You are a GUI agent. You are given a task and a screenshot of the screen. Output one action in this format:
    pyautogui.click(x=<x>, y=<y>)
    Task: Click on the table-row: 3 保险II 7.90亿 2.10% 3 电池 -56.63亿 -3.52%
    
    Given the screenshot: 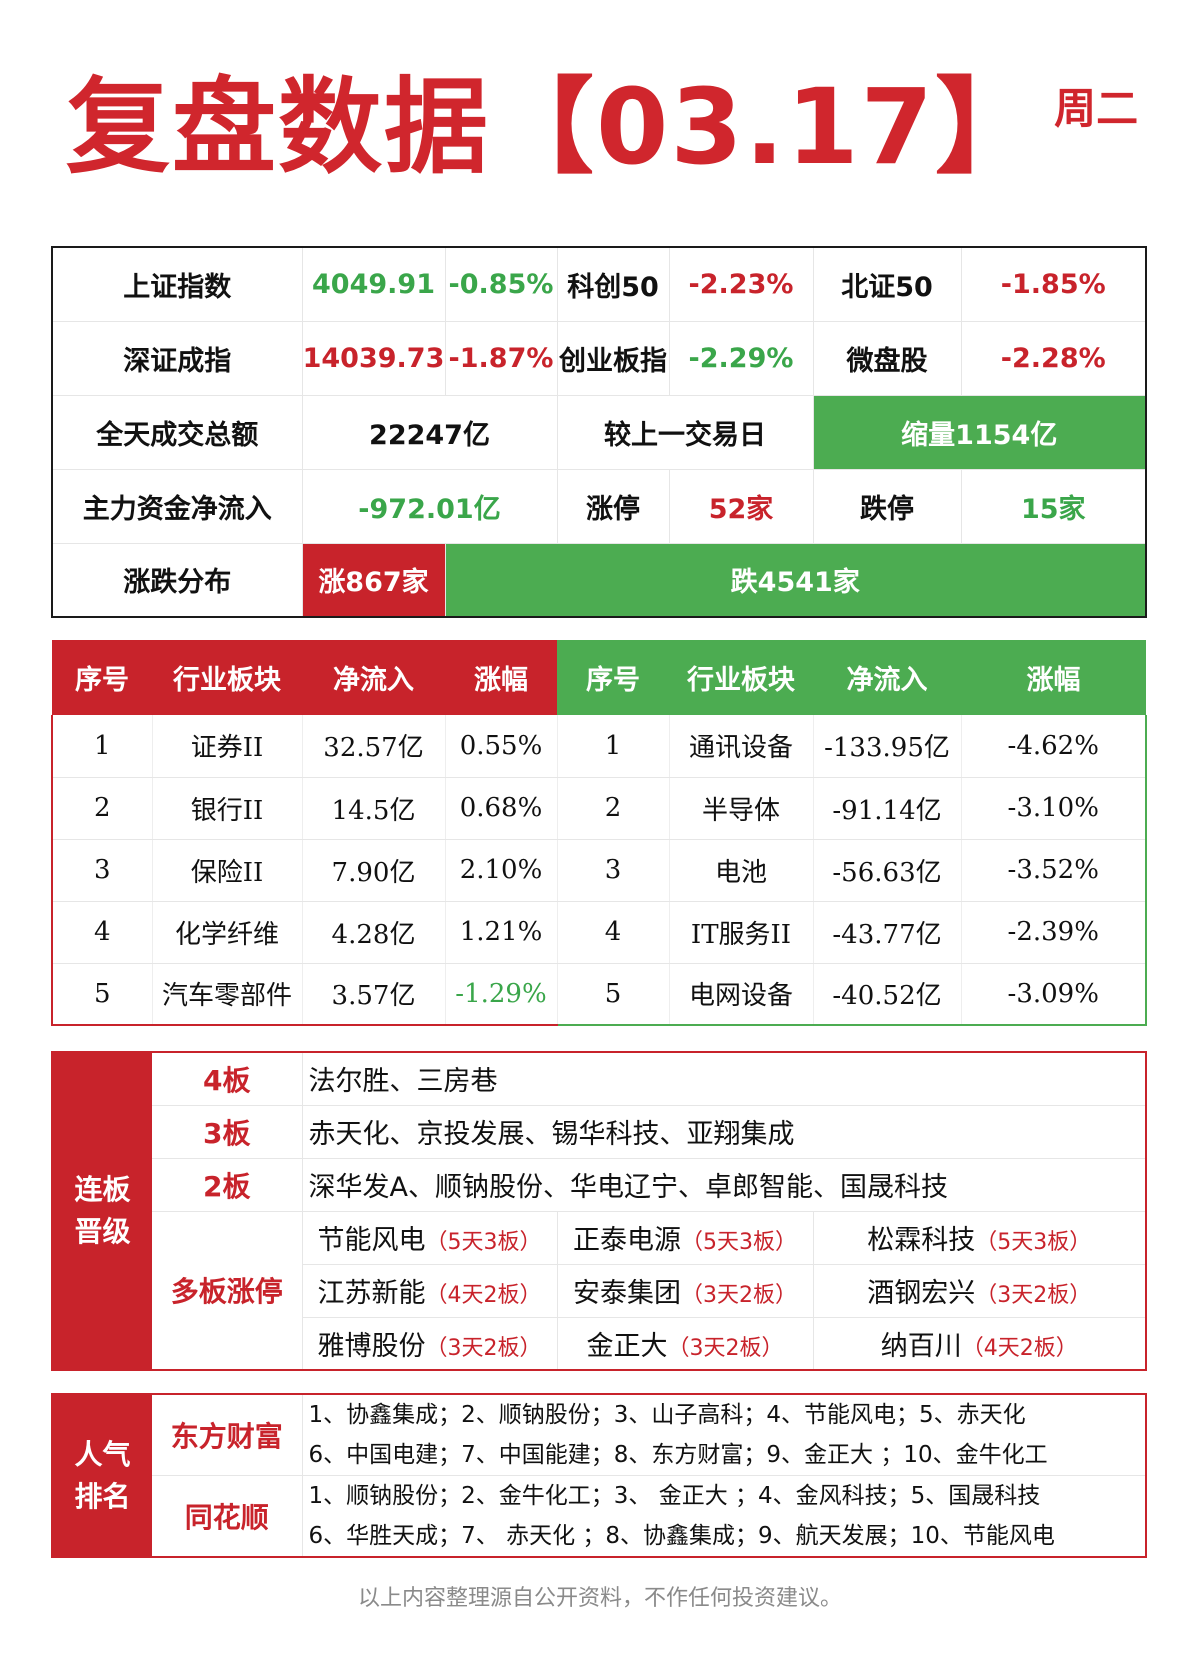 What is the action you would take?
    pyautogui.click(x=599, y=870)
    